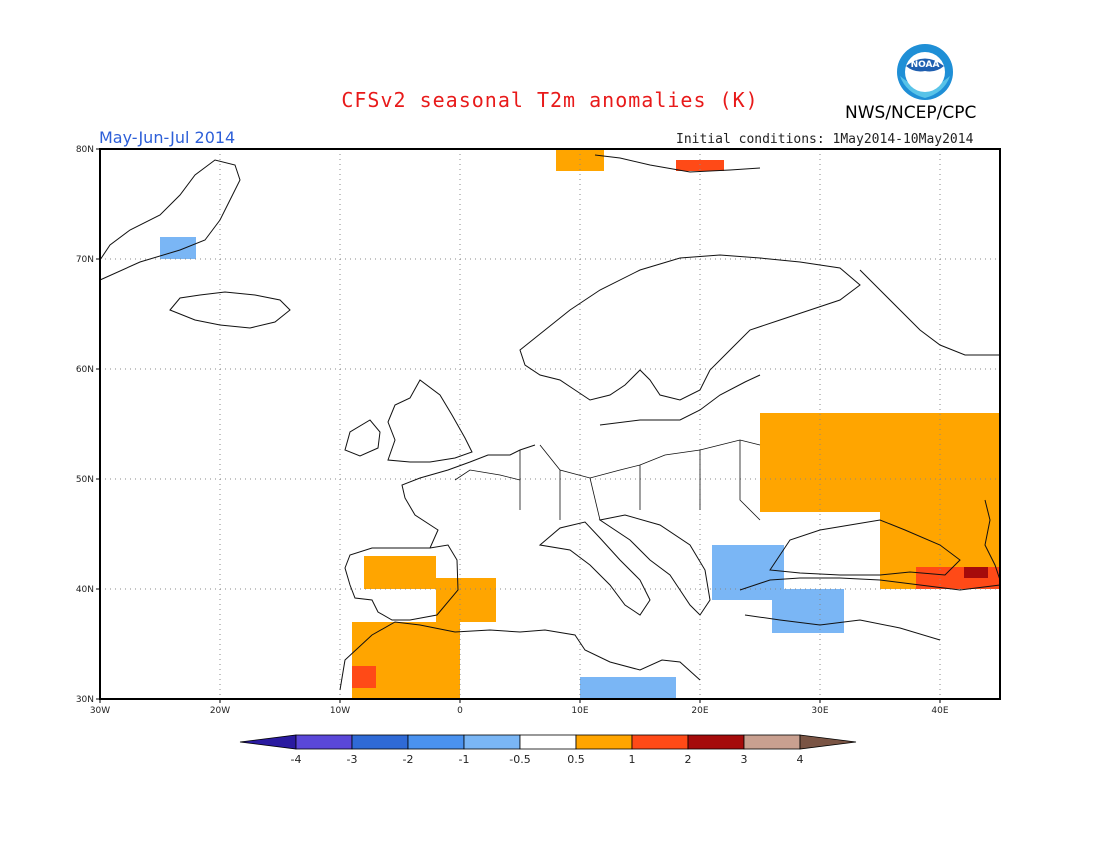  I want to click on coastline-black-sea, so click(865, 547).